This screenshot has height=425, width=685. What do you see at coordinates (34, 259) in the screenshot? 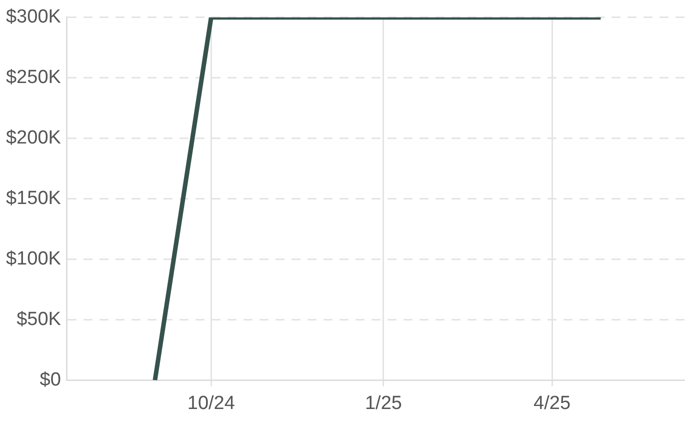
I see `y-tick-label: $100K` at bounding box center [34, 259].